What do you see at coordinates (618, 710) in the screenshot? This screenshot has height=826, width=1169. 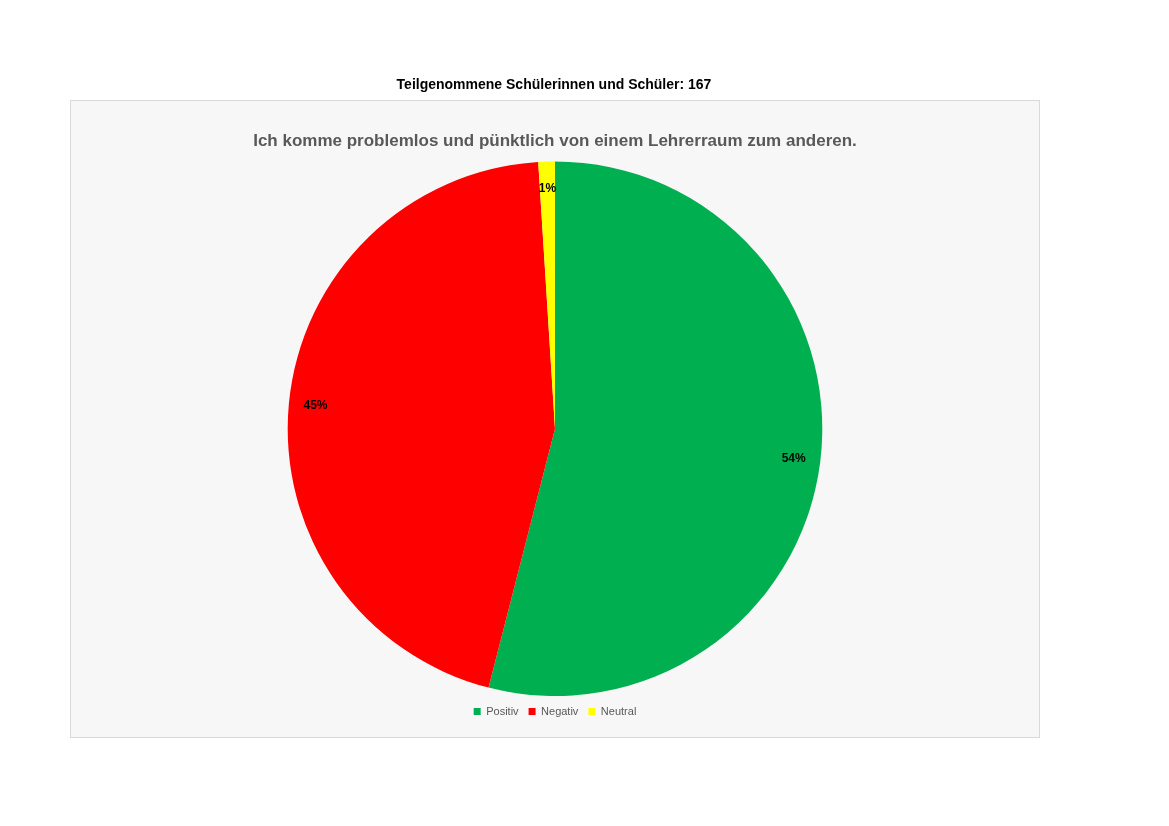 I see `legend-label: Neutral` at bounding box center [618, 710].